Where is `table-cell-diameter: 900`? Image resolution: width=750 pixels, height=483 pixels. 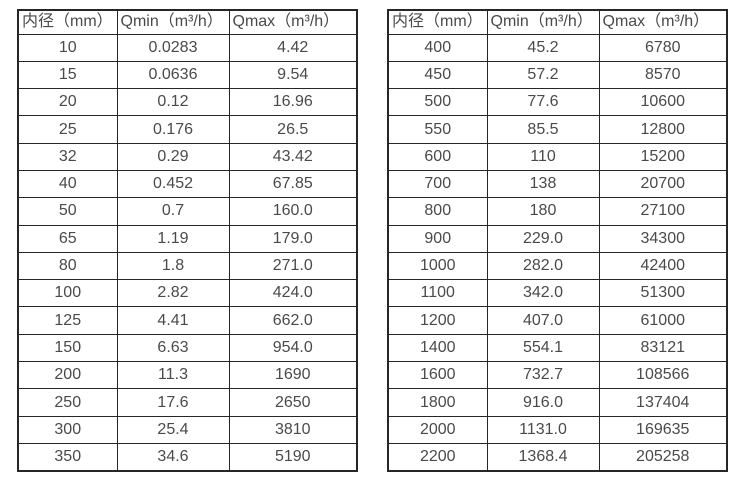 table-cell-diameter: 900 is located at coordinates (437, 238).